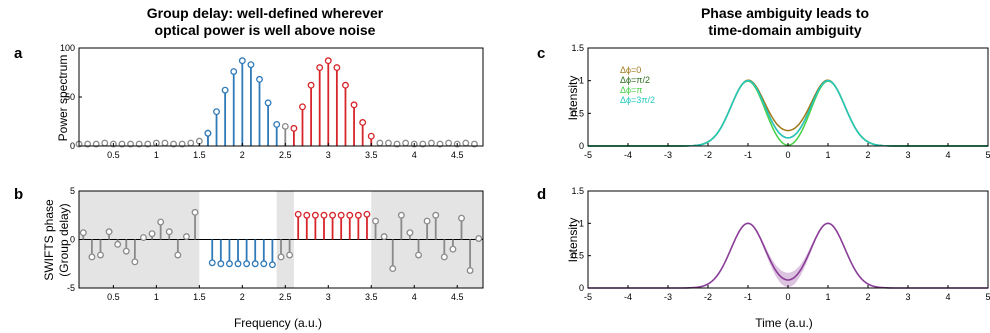  I want to click on panel-d-xtick-label: -5, so click(588, 297).